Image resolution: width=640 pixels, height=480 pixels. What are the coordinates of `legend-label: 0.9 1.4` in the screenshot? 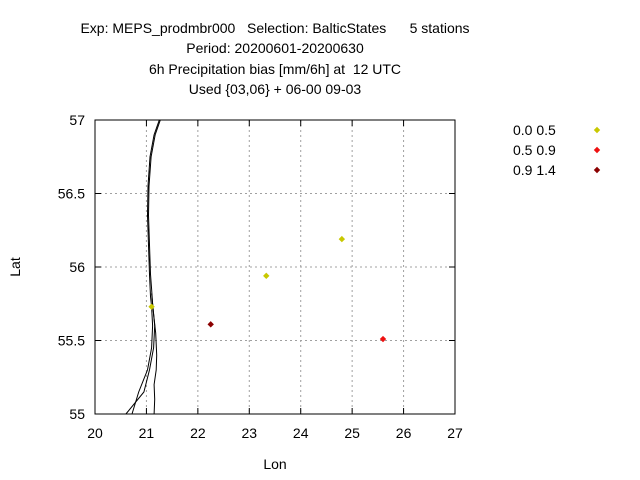 It's located at (534, 170).